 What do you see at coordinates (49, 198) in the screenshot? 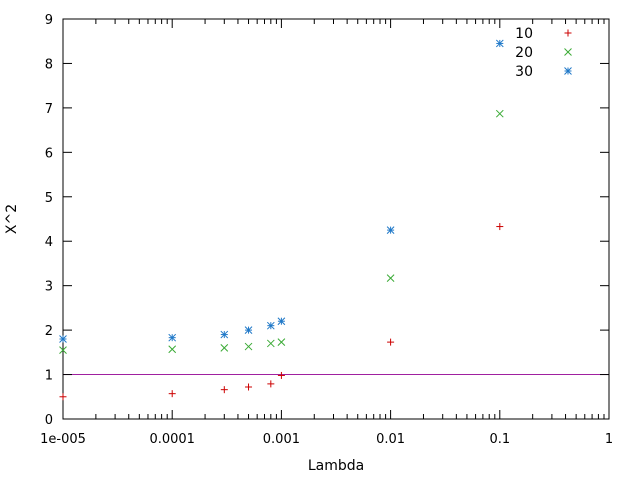
I see `y-tick-label: 5` at bounding box center [49, 198].